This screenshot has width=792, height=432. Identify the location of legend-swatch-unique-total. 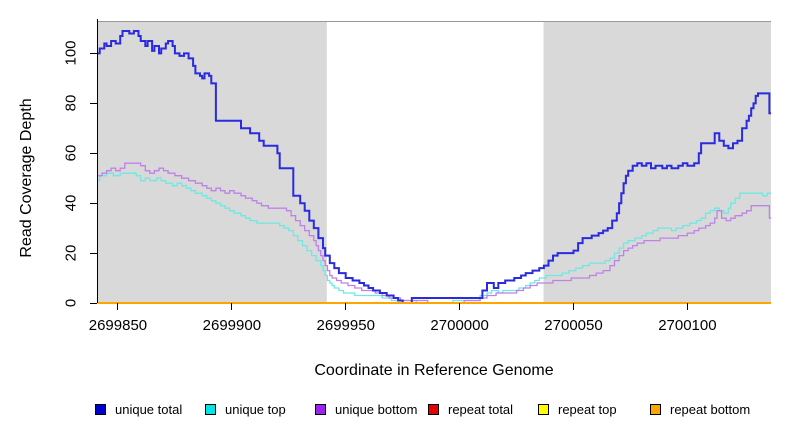
(100, 409).